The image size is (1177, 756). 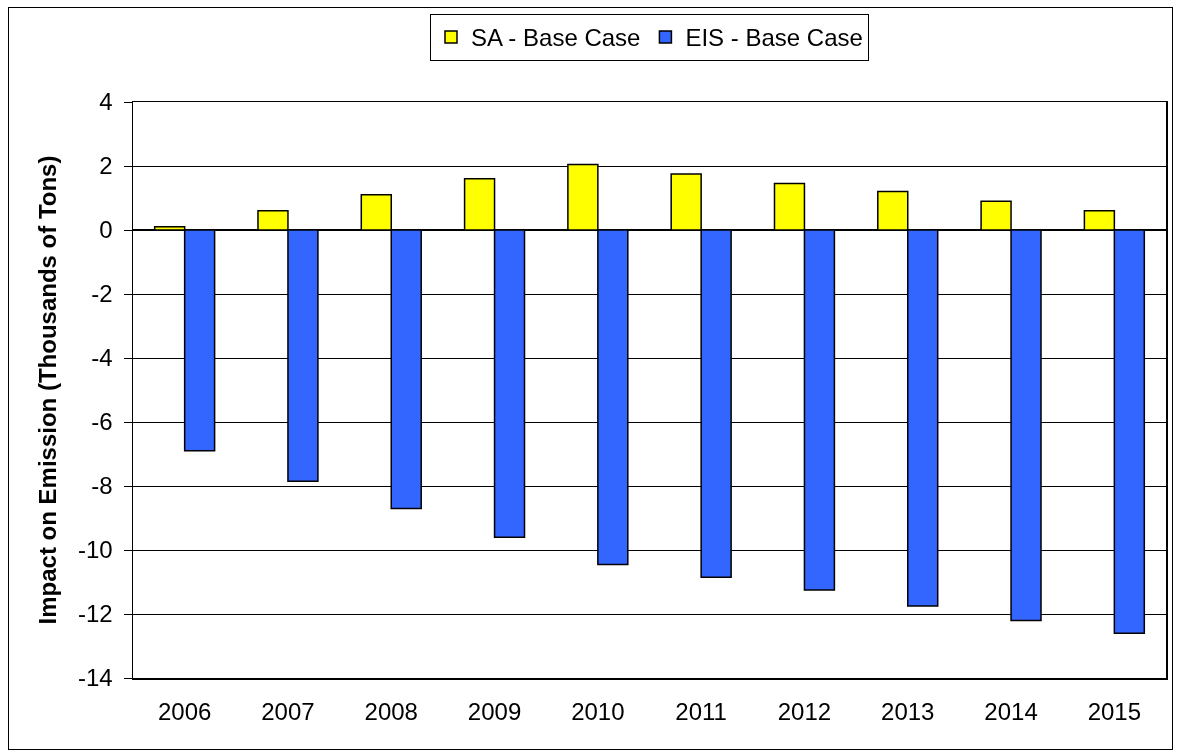 I want to click on y-tick-label: -10, so click(x=95, y=550).